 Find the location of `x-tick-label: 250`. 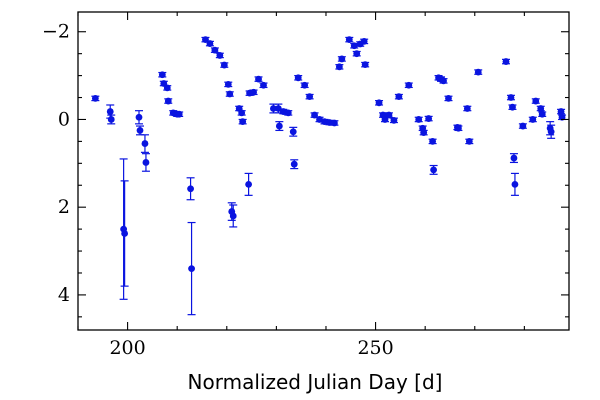

x-tick-label: 250 is located at coordinates (375, 348).